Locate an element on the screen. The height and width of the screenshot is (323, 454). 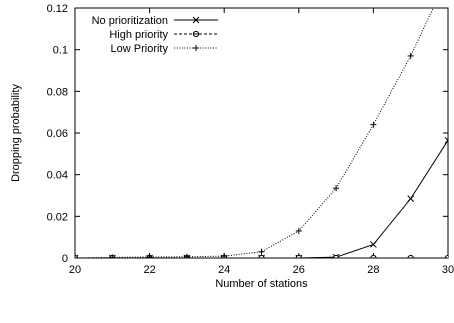
legend-item: High priority is located at coordinates (163, 35).